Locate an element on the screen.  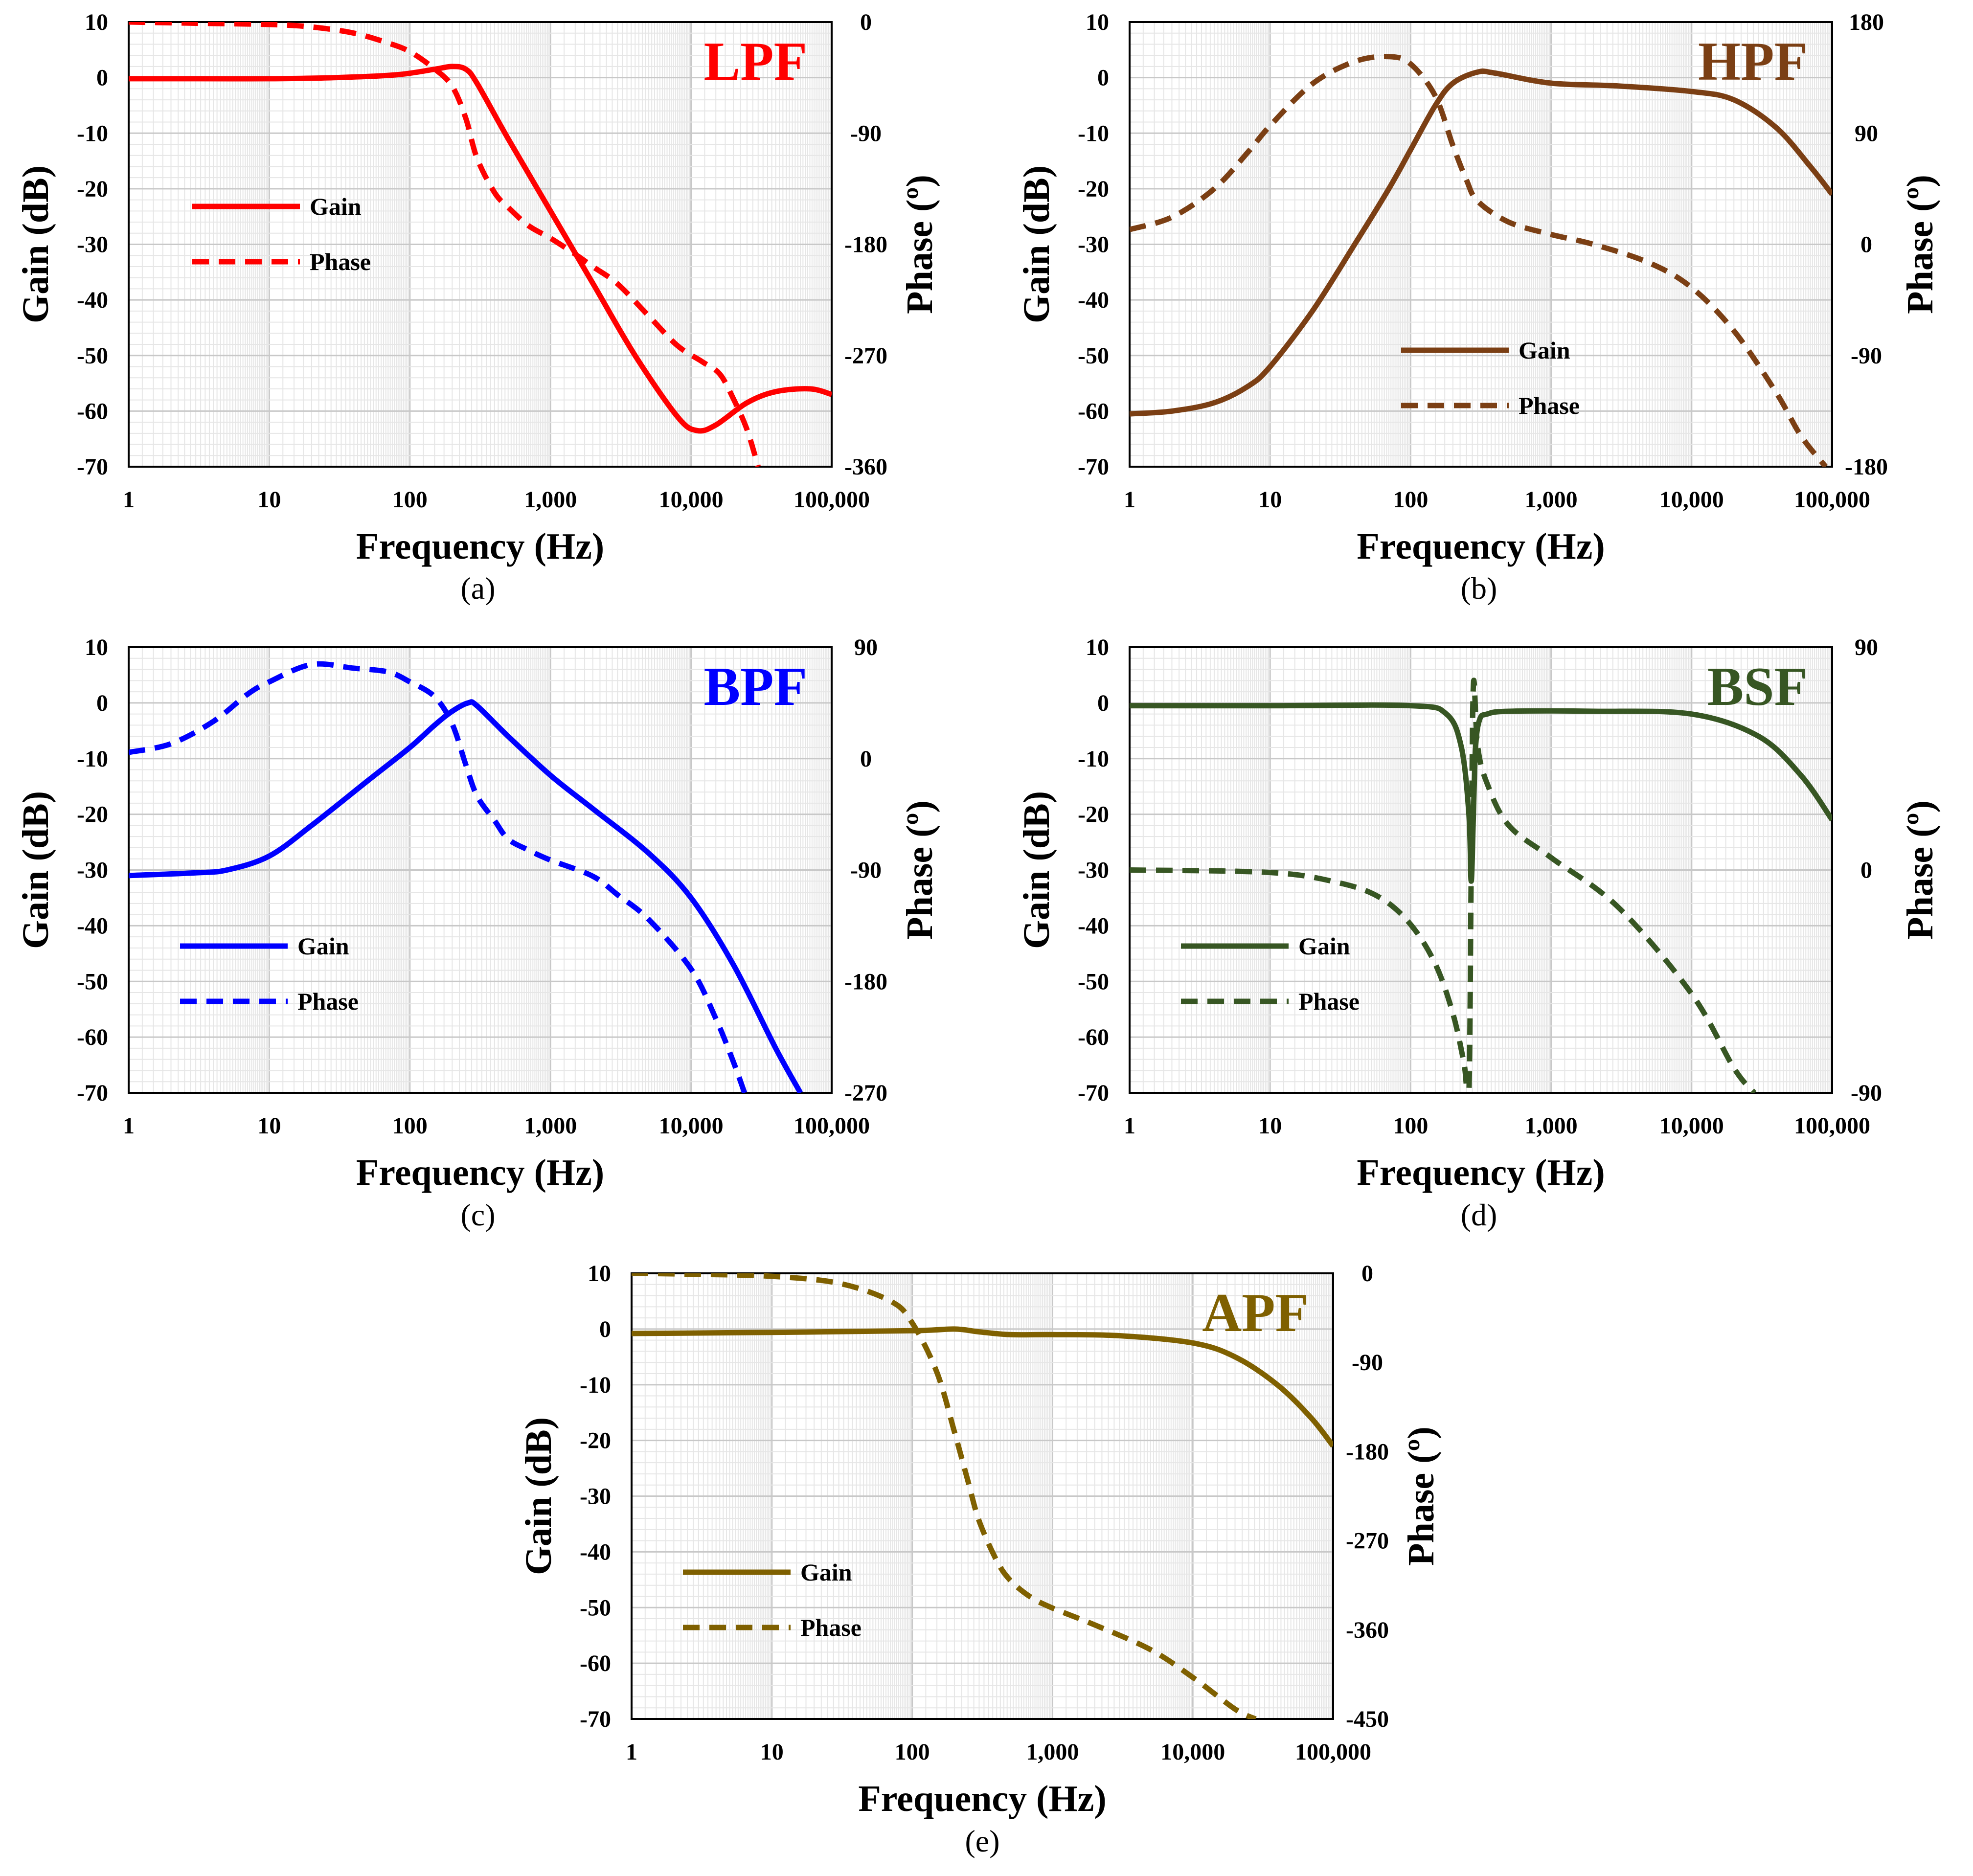
panel-caption: (d) is located at coordinates (1479, 1215).